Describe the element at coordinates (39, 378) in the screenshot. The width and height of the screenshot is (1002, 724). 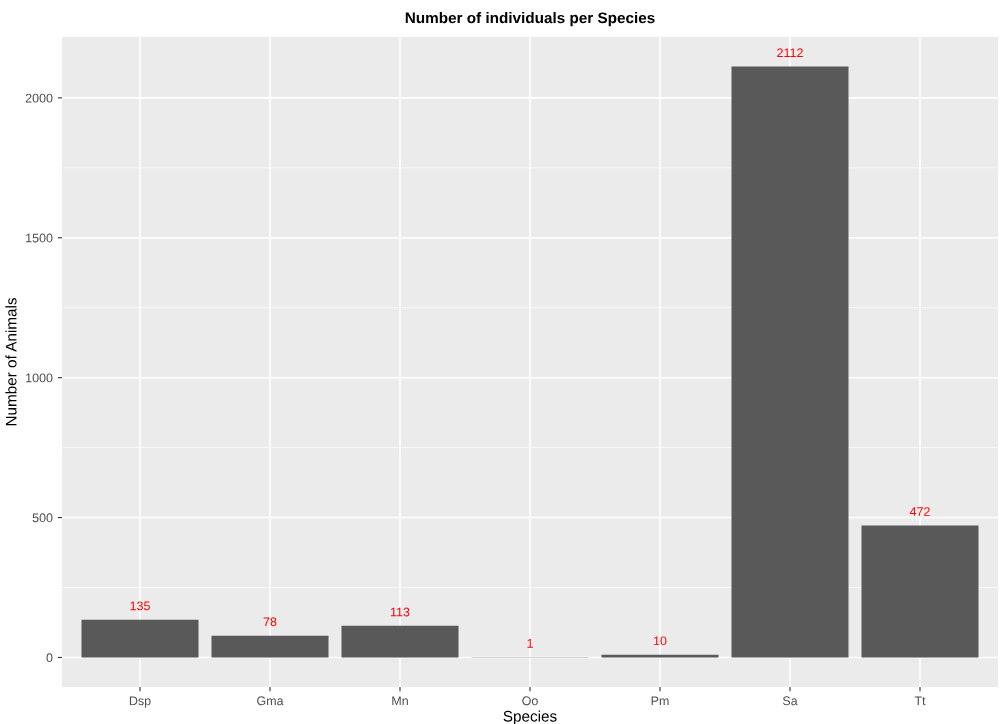
I see `y-tick-label: 1000` at that location.